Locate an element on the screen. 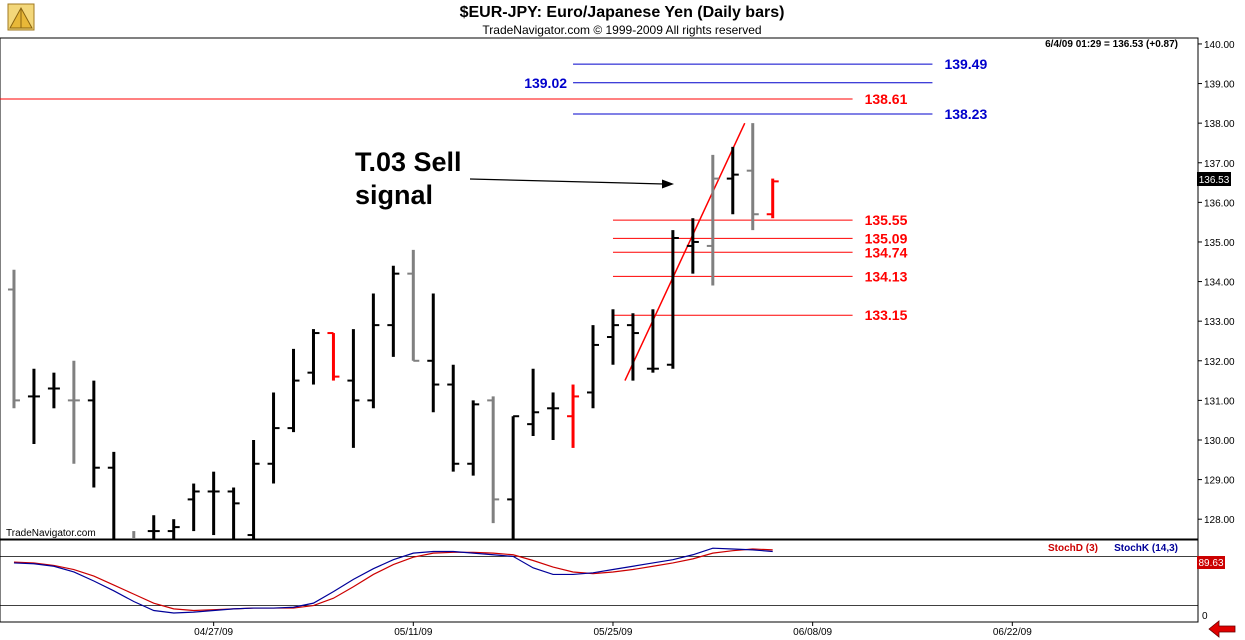  svg-text: 136.53 is located at coordinates (1214, 180).